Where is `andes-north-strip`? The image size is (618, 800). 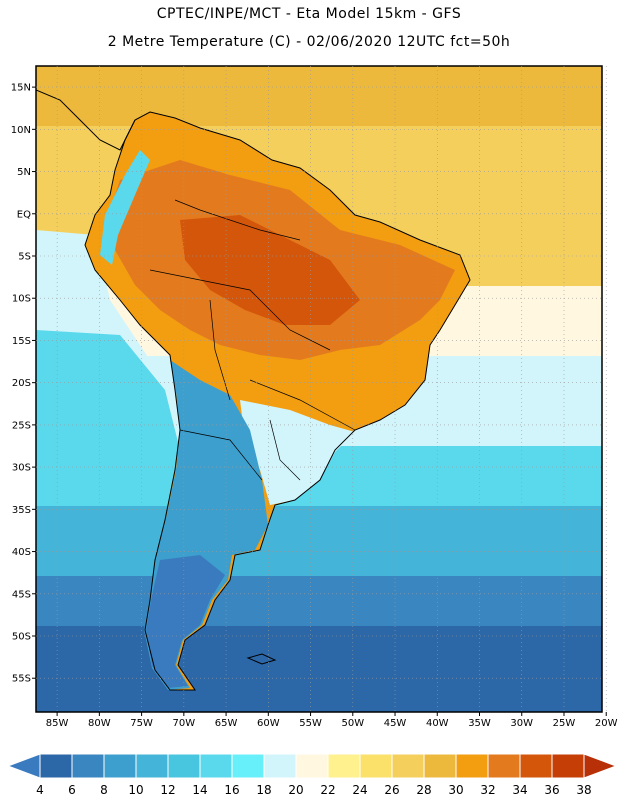
andes-north-strip is located at coordinates (125, 207).